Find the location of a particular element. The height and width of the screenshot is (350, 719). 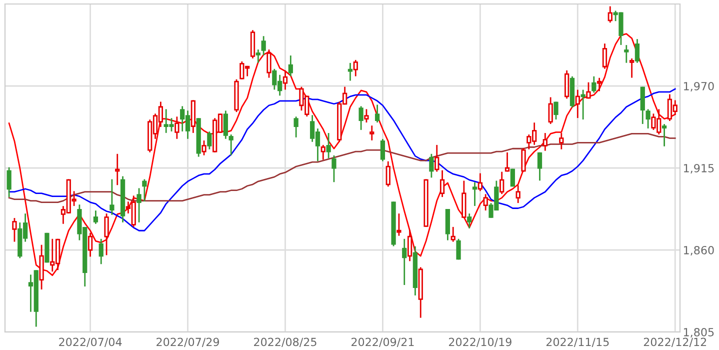

y-tick-label: 1,970 is located at coordinates (699, 87).